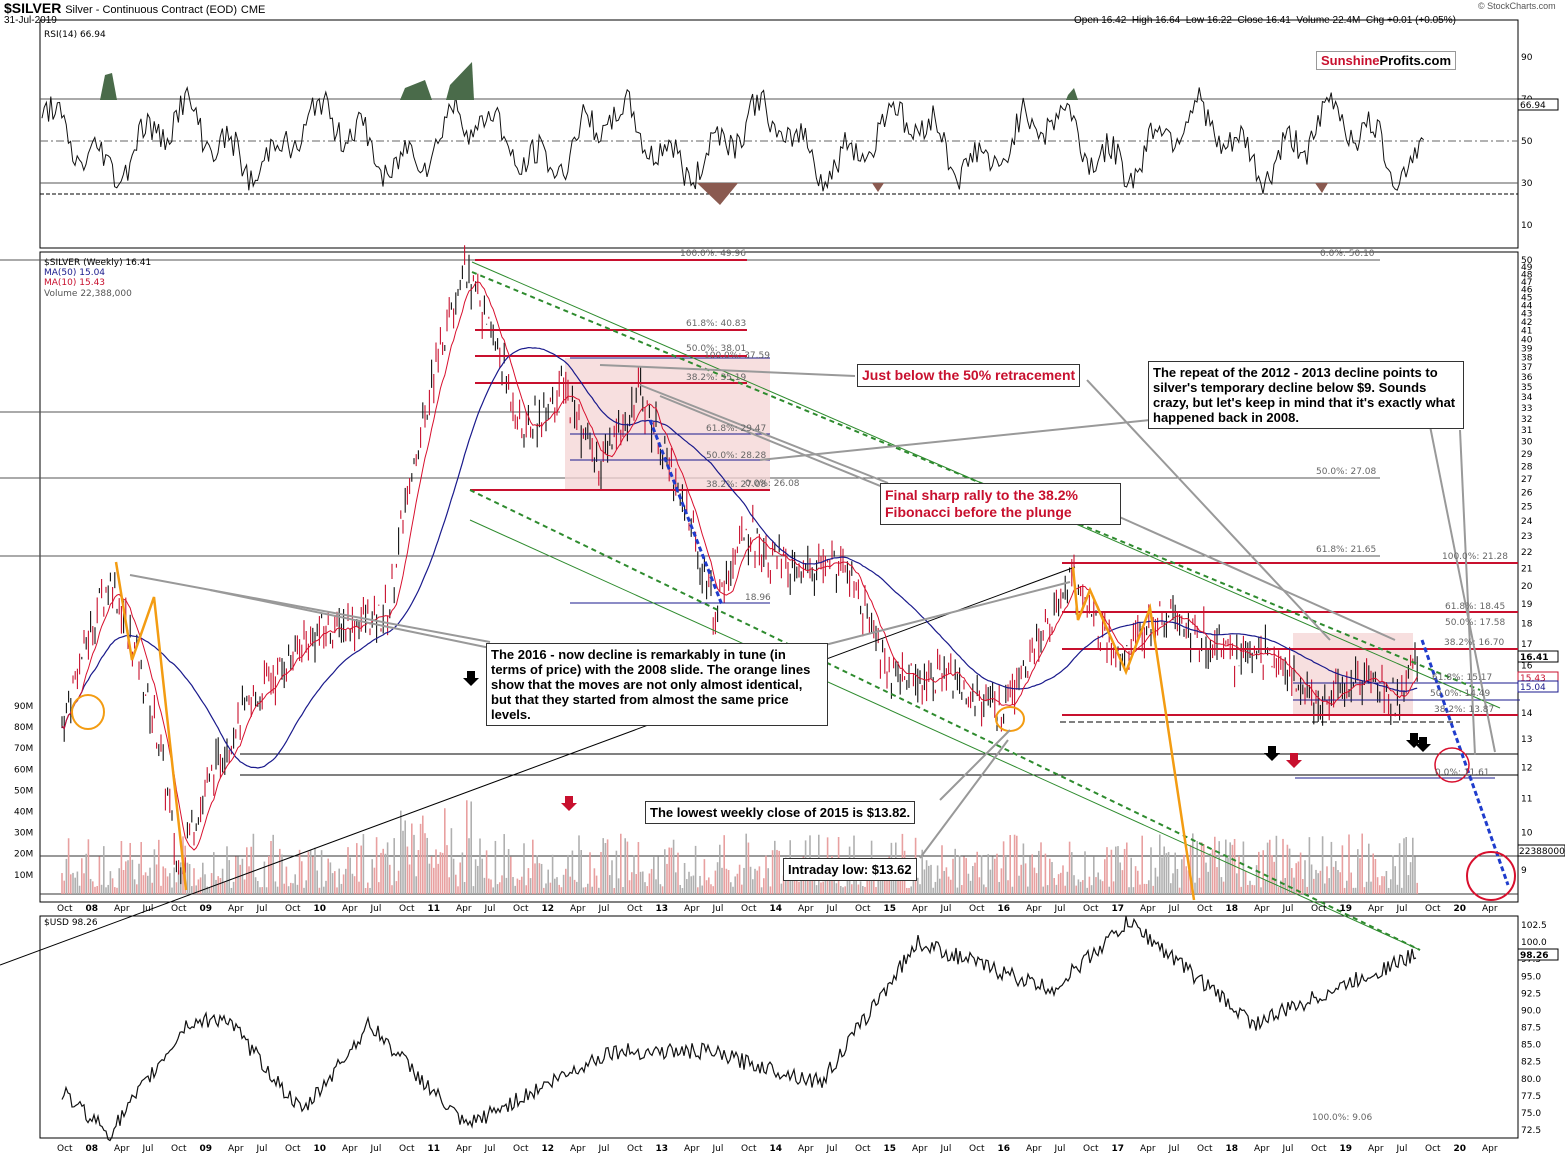  What do you see at coordinates (1465, 762) in the screenshot?
I see `blue-projection-2019` at bounding box center [1465, 762].